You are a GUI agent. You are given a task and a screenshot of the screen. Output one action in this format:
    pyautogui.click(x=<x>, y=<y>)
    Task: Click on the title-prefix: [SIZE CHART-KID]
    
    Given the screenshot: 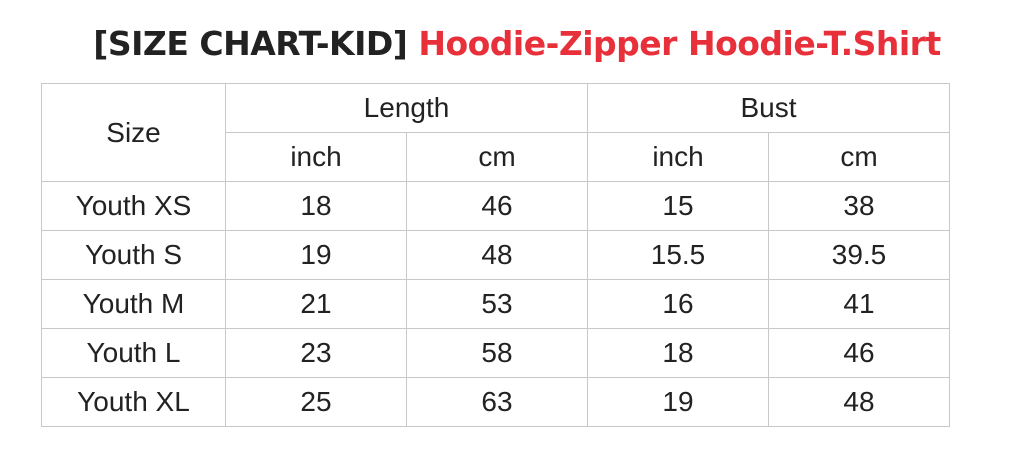 What is the action you would take?
    pyautogui.click(x=250, y=43)
    